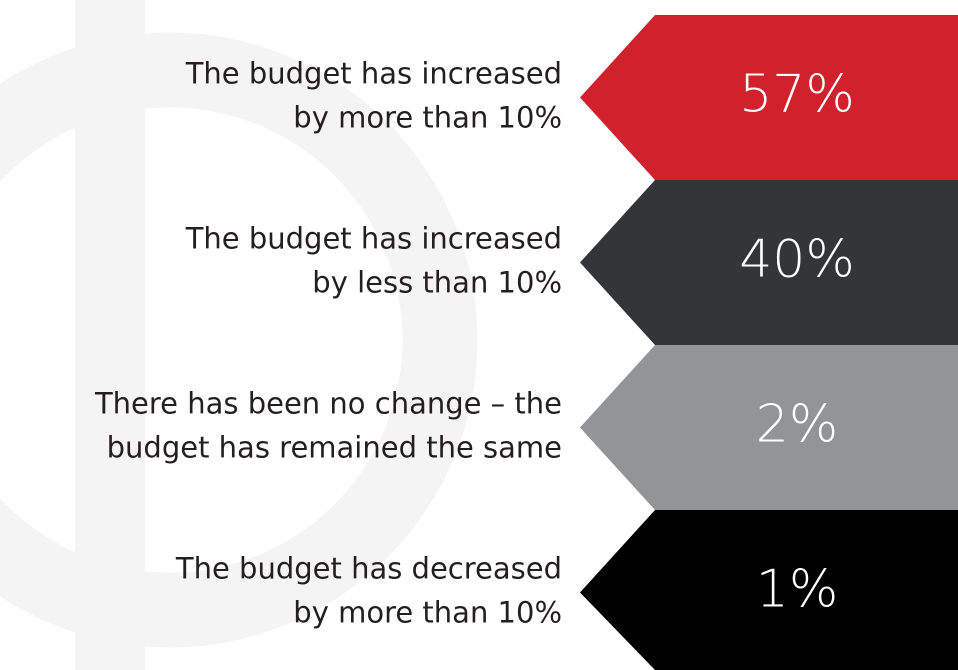 The height and width of the screenshot is (670, 958). I want to click on percentage: 40%, so click(797, 260).